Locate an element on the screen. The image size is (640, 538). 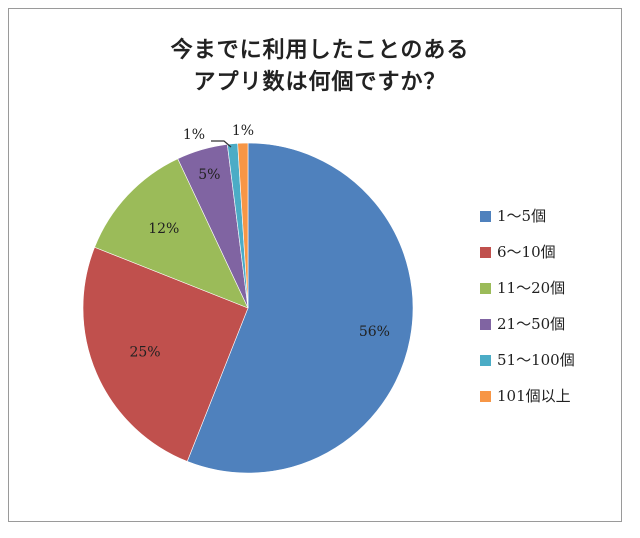
legend-label: 21～50個 is located at coordinates (531, 324).